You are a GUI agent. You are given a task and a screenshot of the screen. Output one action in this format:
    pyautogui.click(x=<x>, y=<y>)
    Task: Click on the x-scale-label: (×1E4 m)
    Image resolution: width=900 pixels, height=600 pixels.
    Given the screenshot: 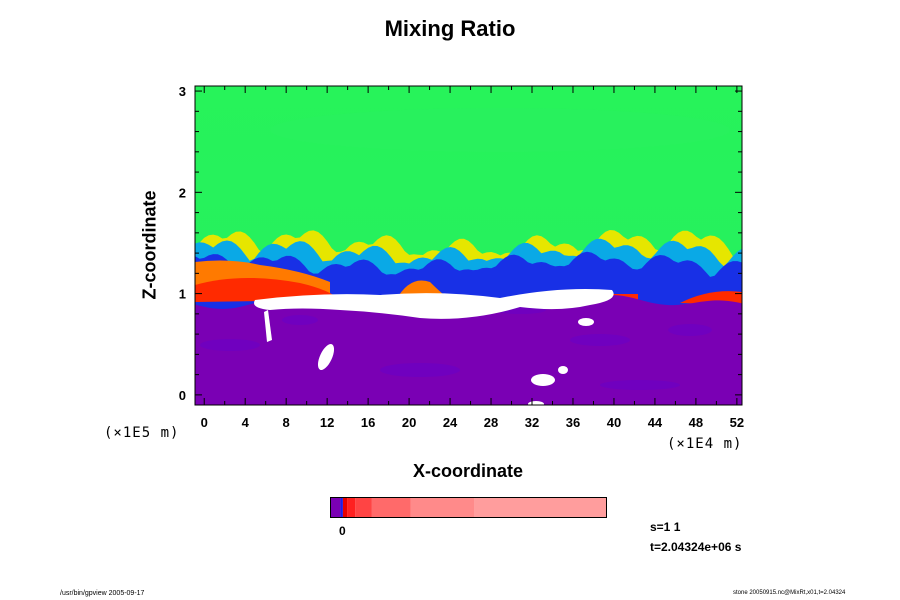 What is the action you would take?
    pyautogui.click(x=705, y=444)
    